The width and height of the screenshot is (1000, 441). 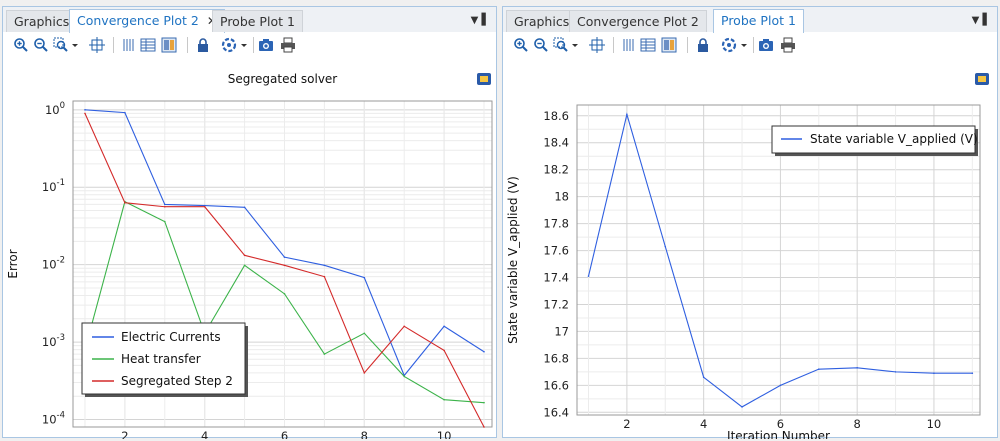 I want to click on close-icon: ✕, so click(x=212, y=21).